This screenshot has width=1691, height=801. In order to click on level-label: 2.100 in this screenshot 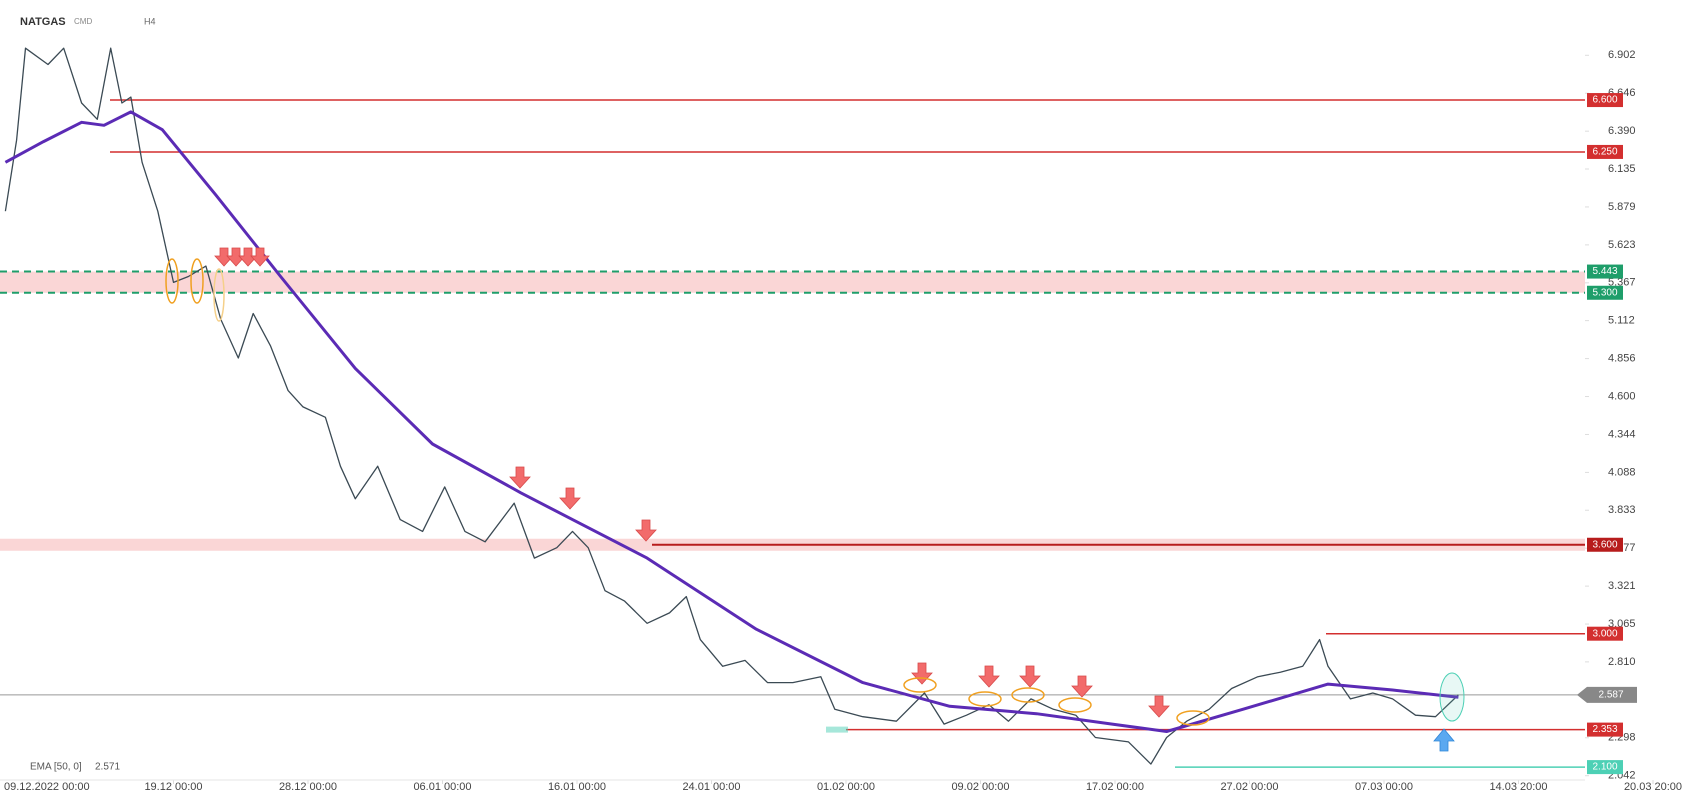, I will do `click(1604, 767)`.